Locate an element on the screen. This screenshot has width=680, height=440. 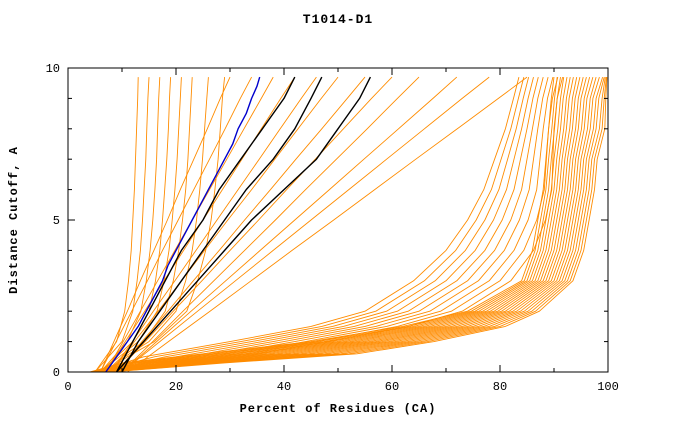
x-tick-label: 0 is located at coordinates (67, 387).